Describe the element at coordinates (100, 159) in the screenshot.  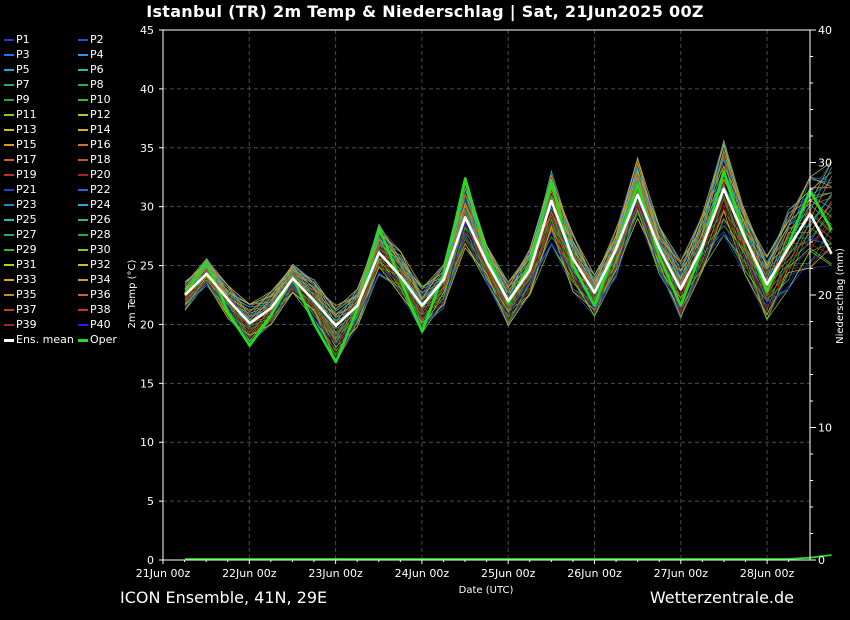
I see `legend-label: P18` at that location.